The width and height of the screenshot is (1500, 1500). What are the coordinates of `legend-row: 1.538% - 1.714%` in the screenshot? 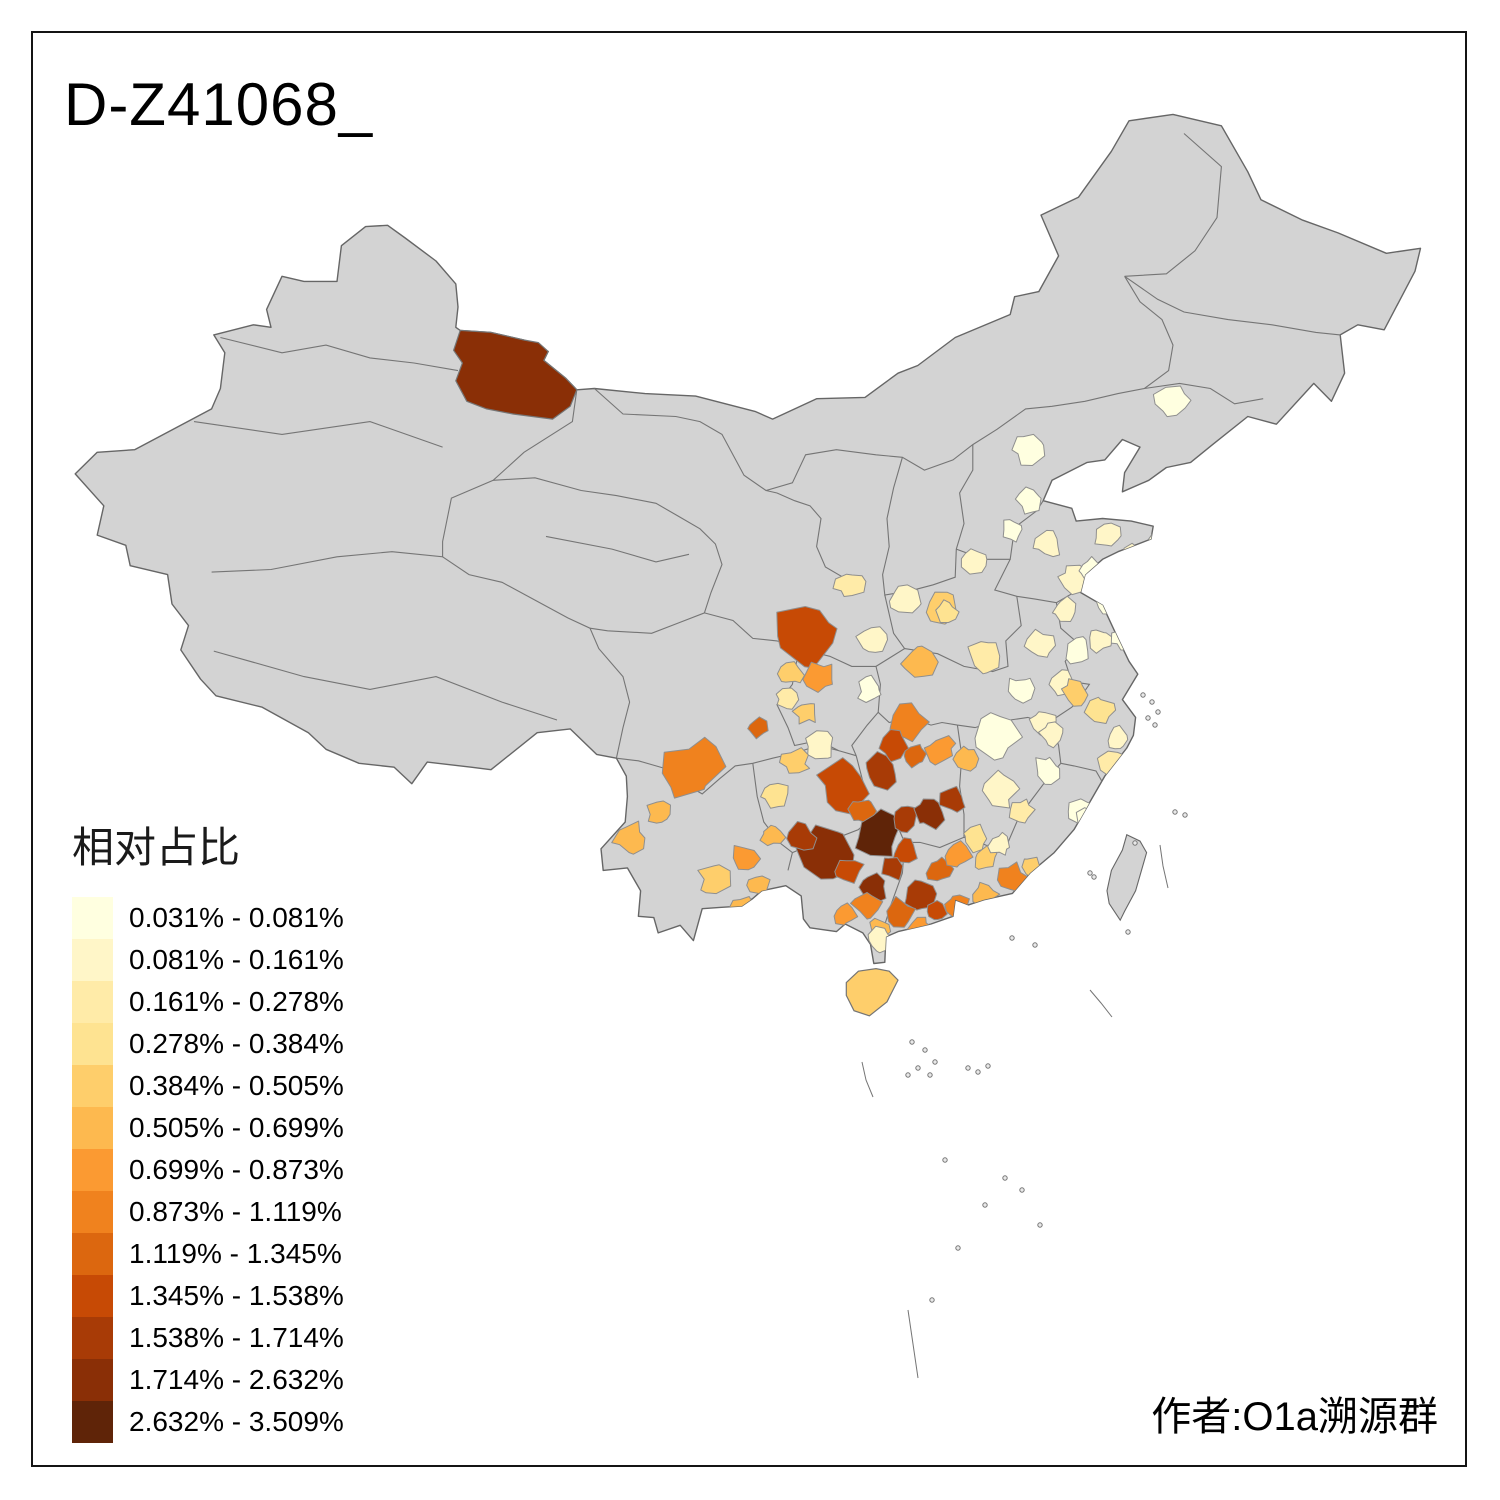 It's located at (208, 1338).